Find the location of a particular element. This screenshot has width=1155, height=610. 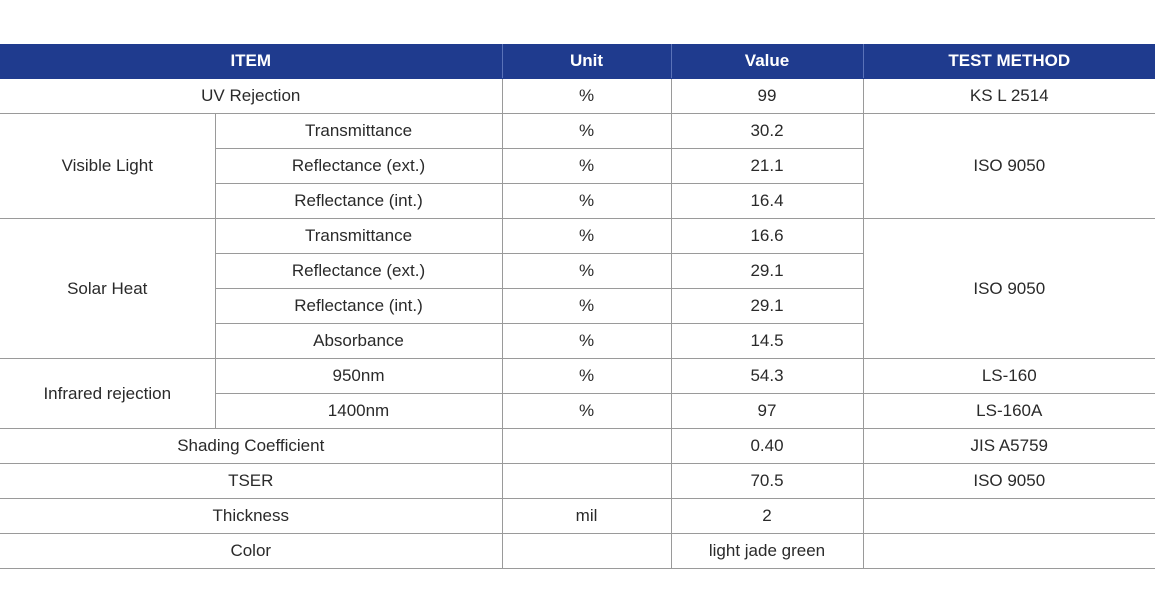

table-row: Infrared rejection 950nm % 54.3 LS-160 is located at coordinates (577, 393).